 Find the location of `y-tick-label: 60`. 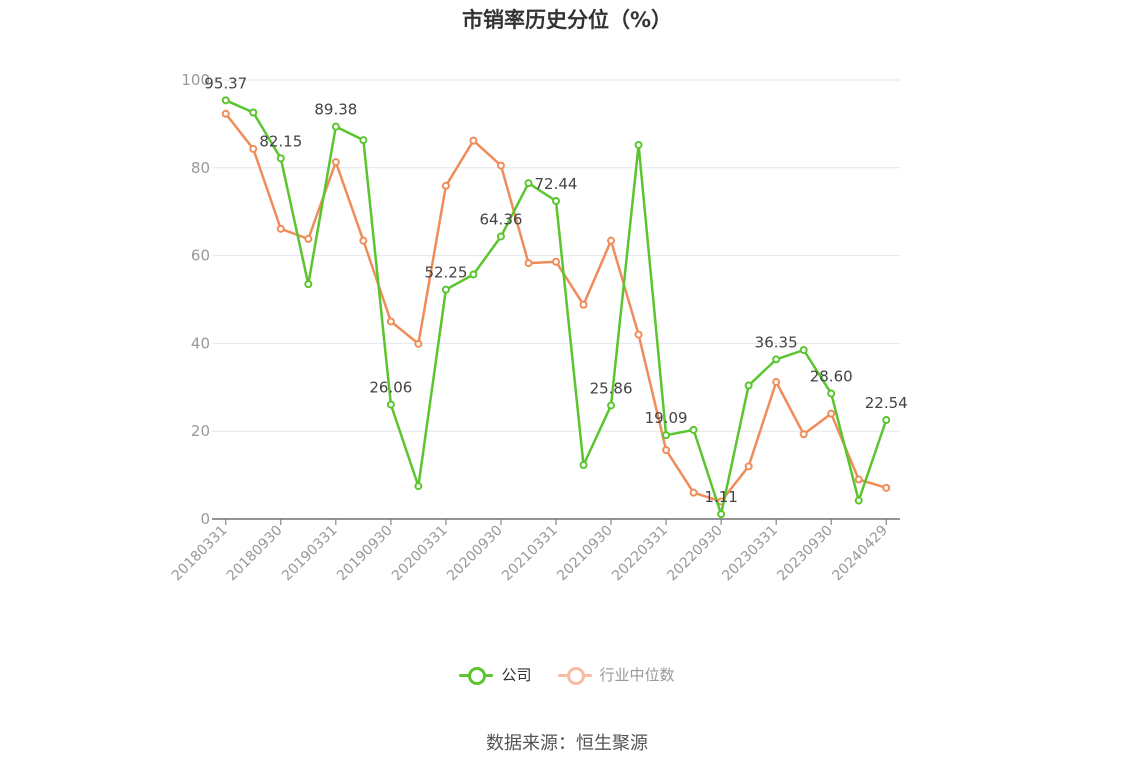

y-tick-label: 60 is located at coordinates (200, 256).